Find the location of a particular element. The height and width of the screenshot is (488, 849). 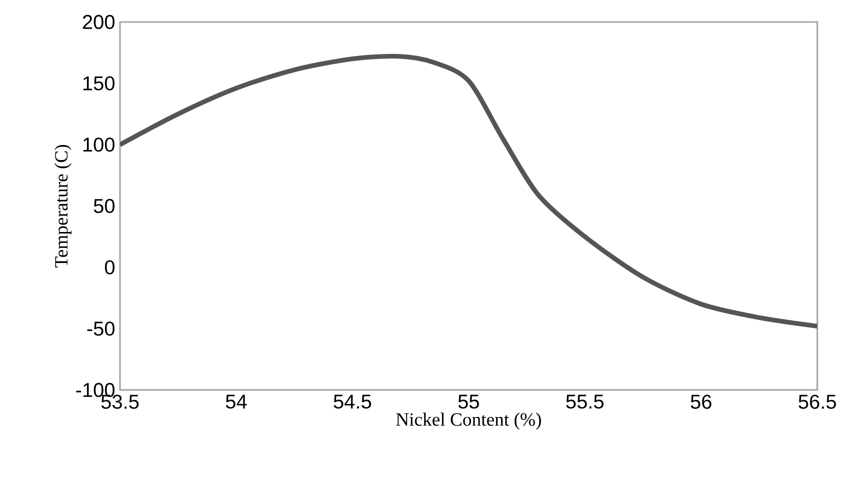

x-tick-label: 54 is located at coordinates (236, 401).